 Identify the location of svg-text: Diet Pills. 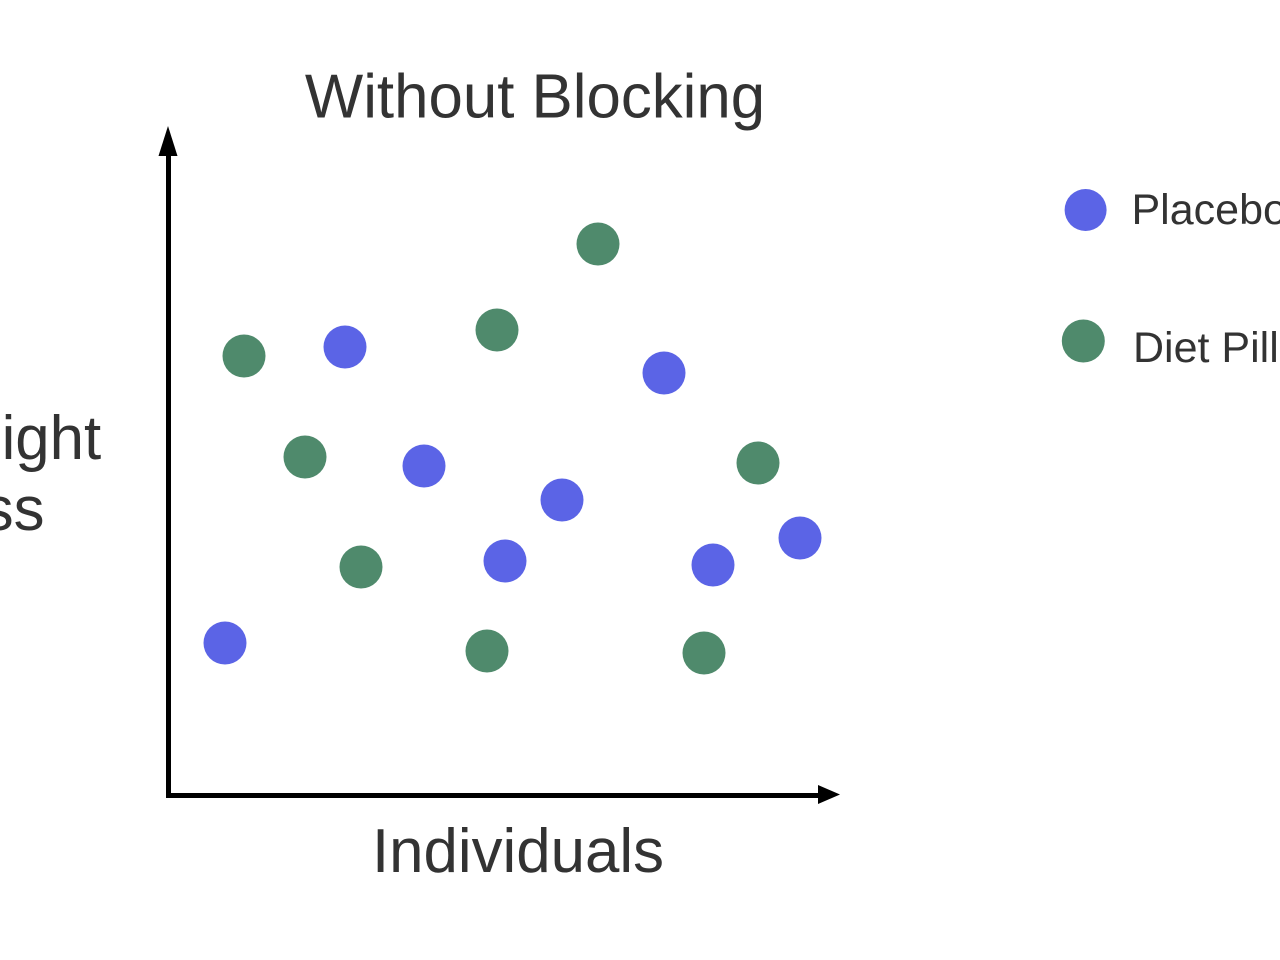
(1206, 348).